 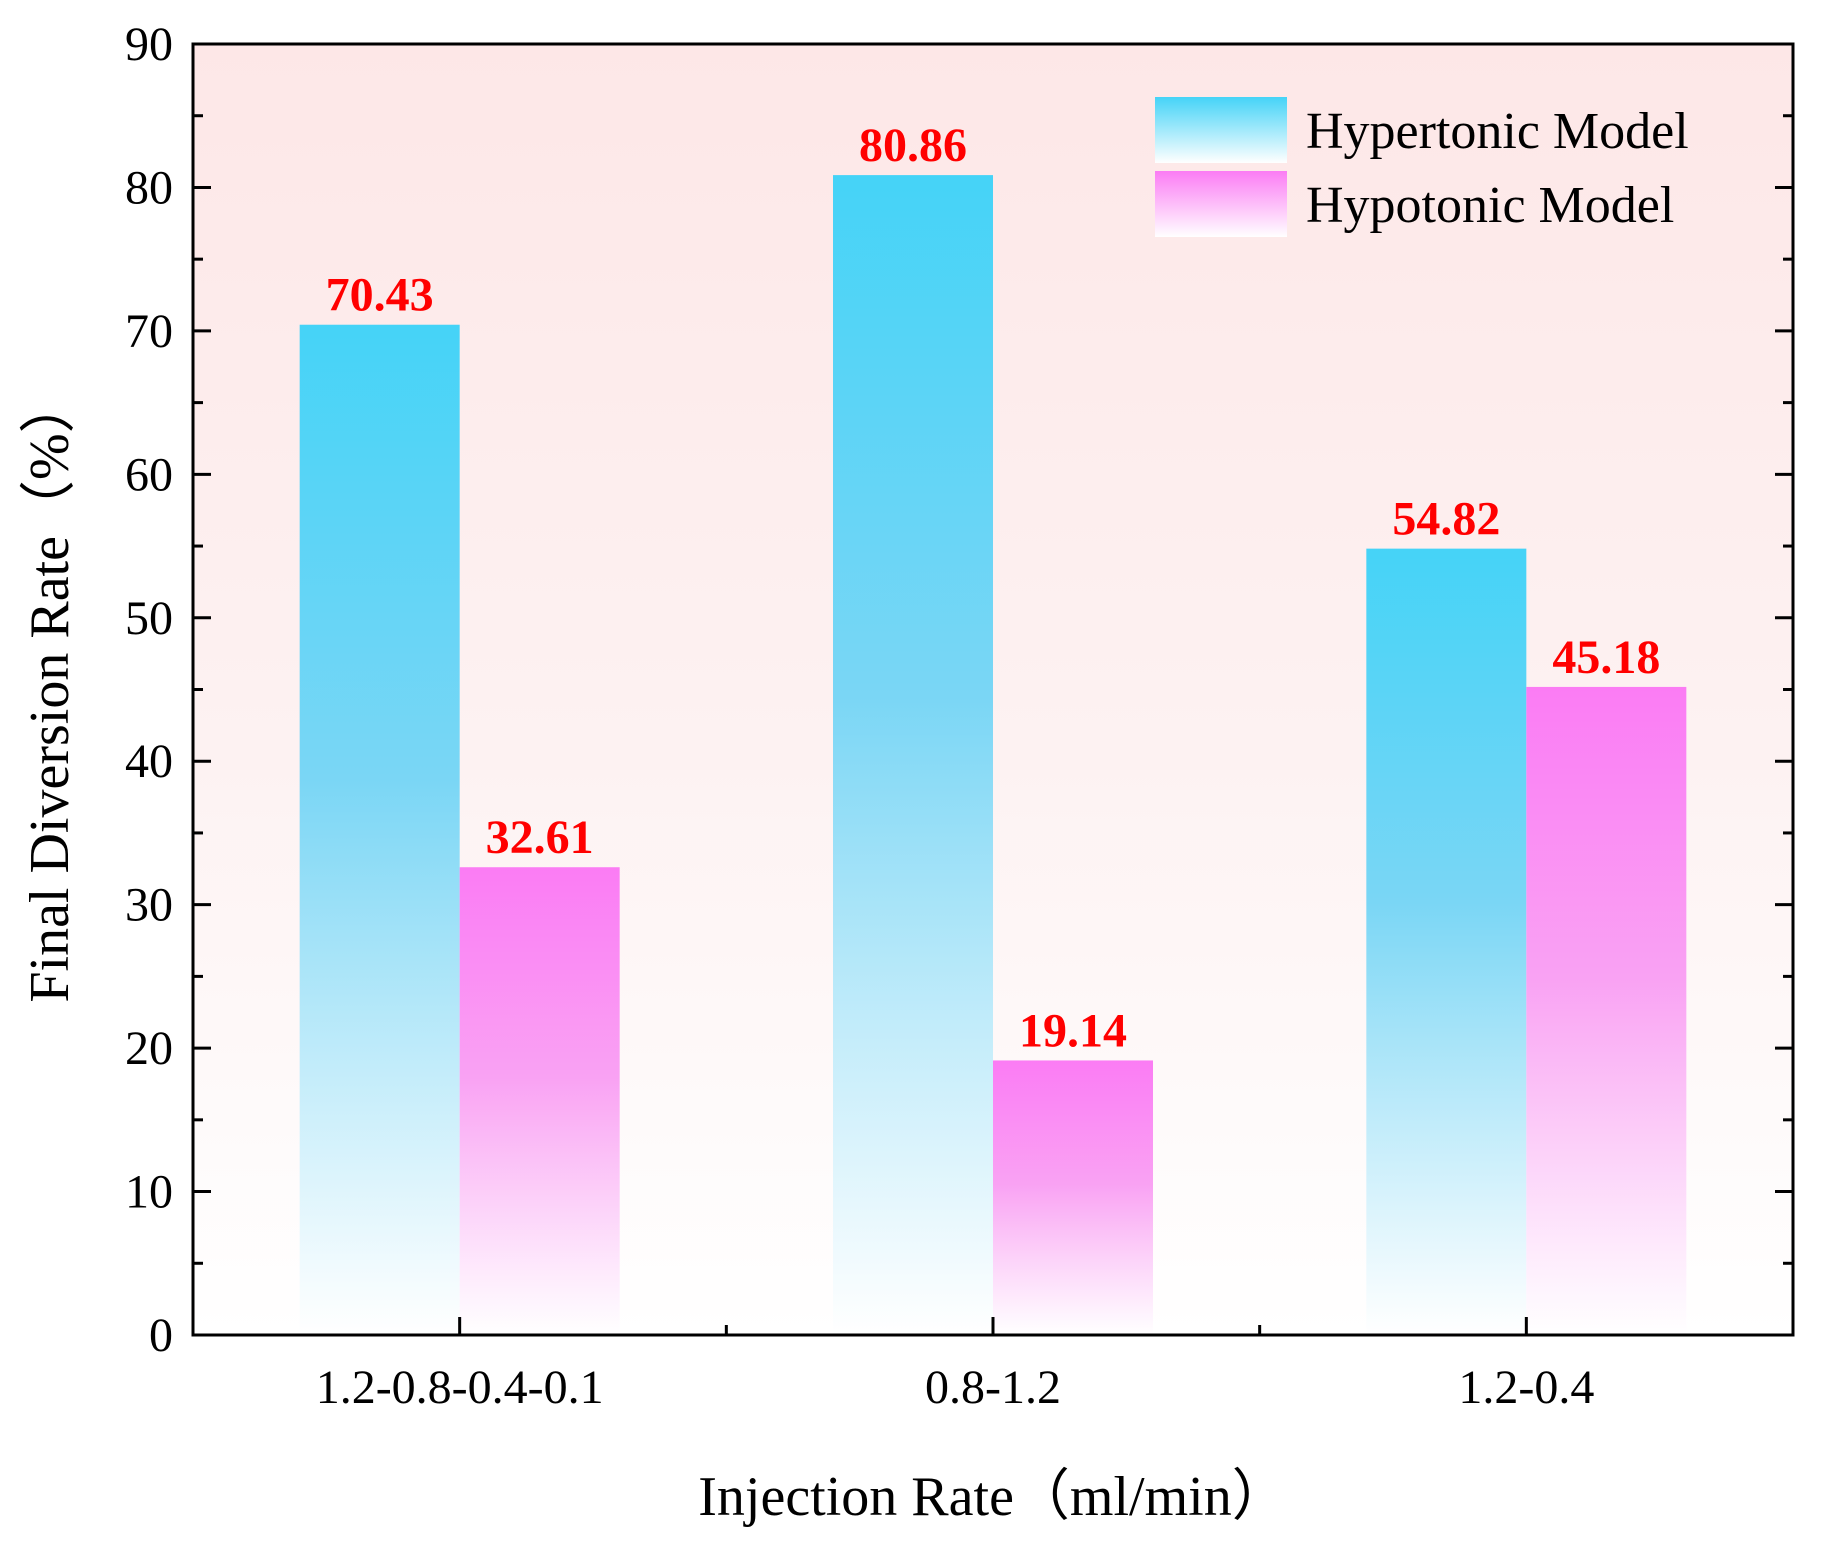 What do you see at coordinates (1422, 167) in the screenshot?
I see `legend: Hypertonic Model Hypotonic Model` at bounding box center [1422, 167].